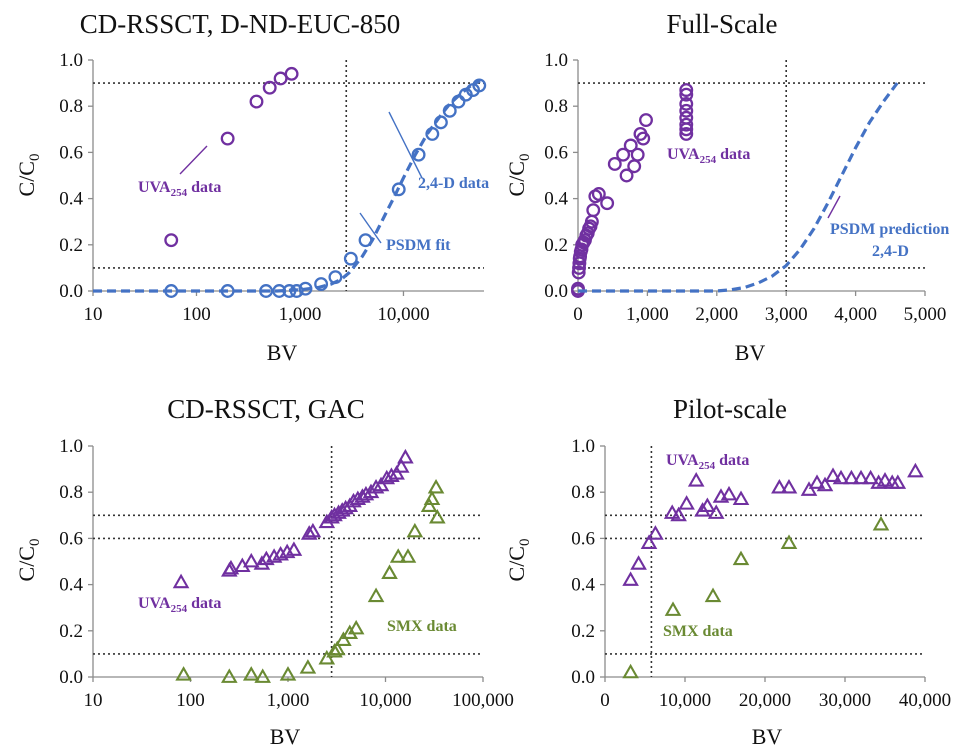 The image size is (972, 747). I want to click on x-tick-label: 5,000, so click(925, 314).